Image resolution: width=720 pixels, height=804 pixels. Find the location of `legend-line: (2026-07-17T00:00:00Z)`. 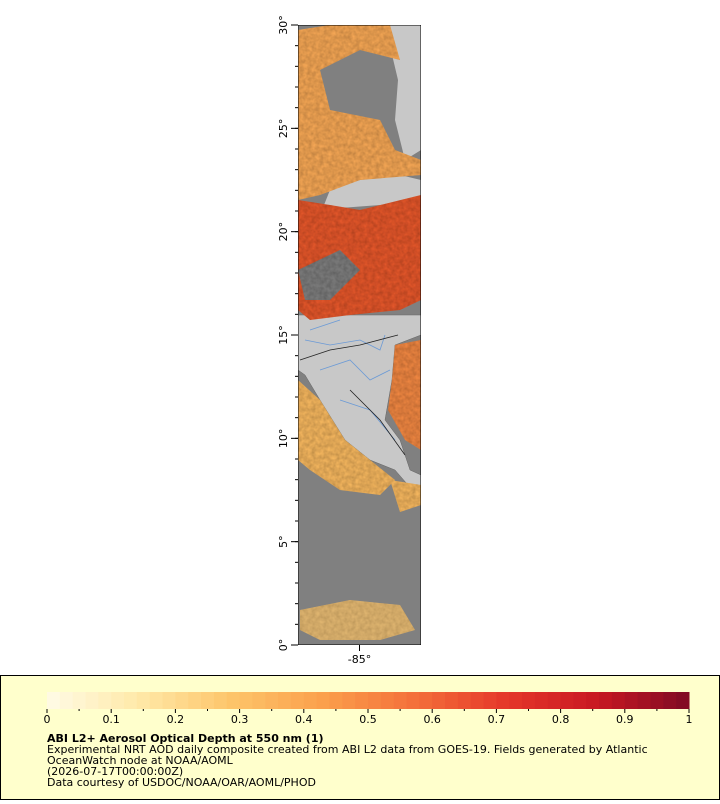

legend-line: (2026-07-17T00:00:00Z) is located at coordinates (115, 771).